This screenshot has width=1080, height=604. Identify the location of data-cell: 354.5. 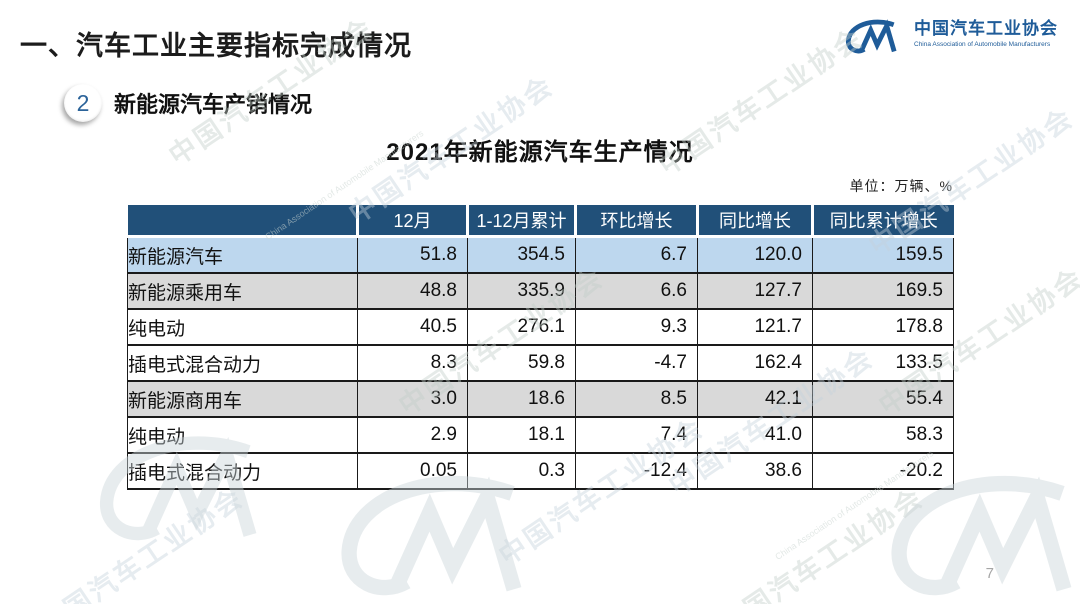
(521, 254).